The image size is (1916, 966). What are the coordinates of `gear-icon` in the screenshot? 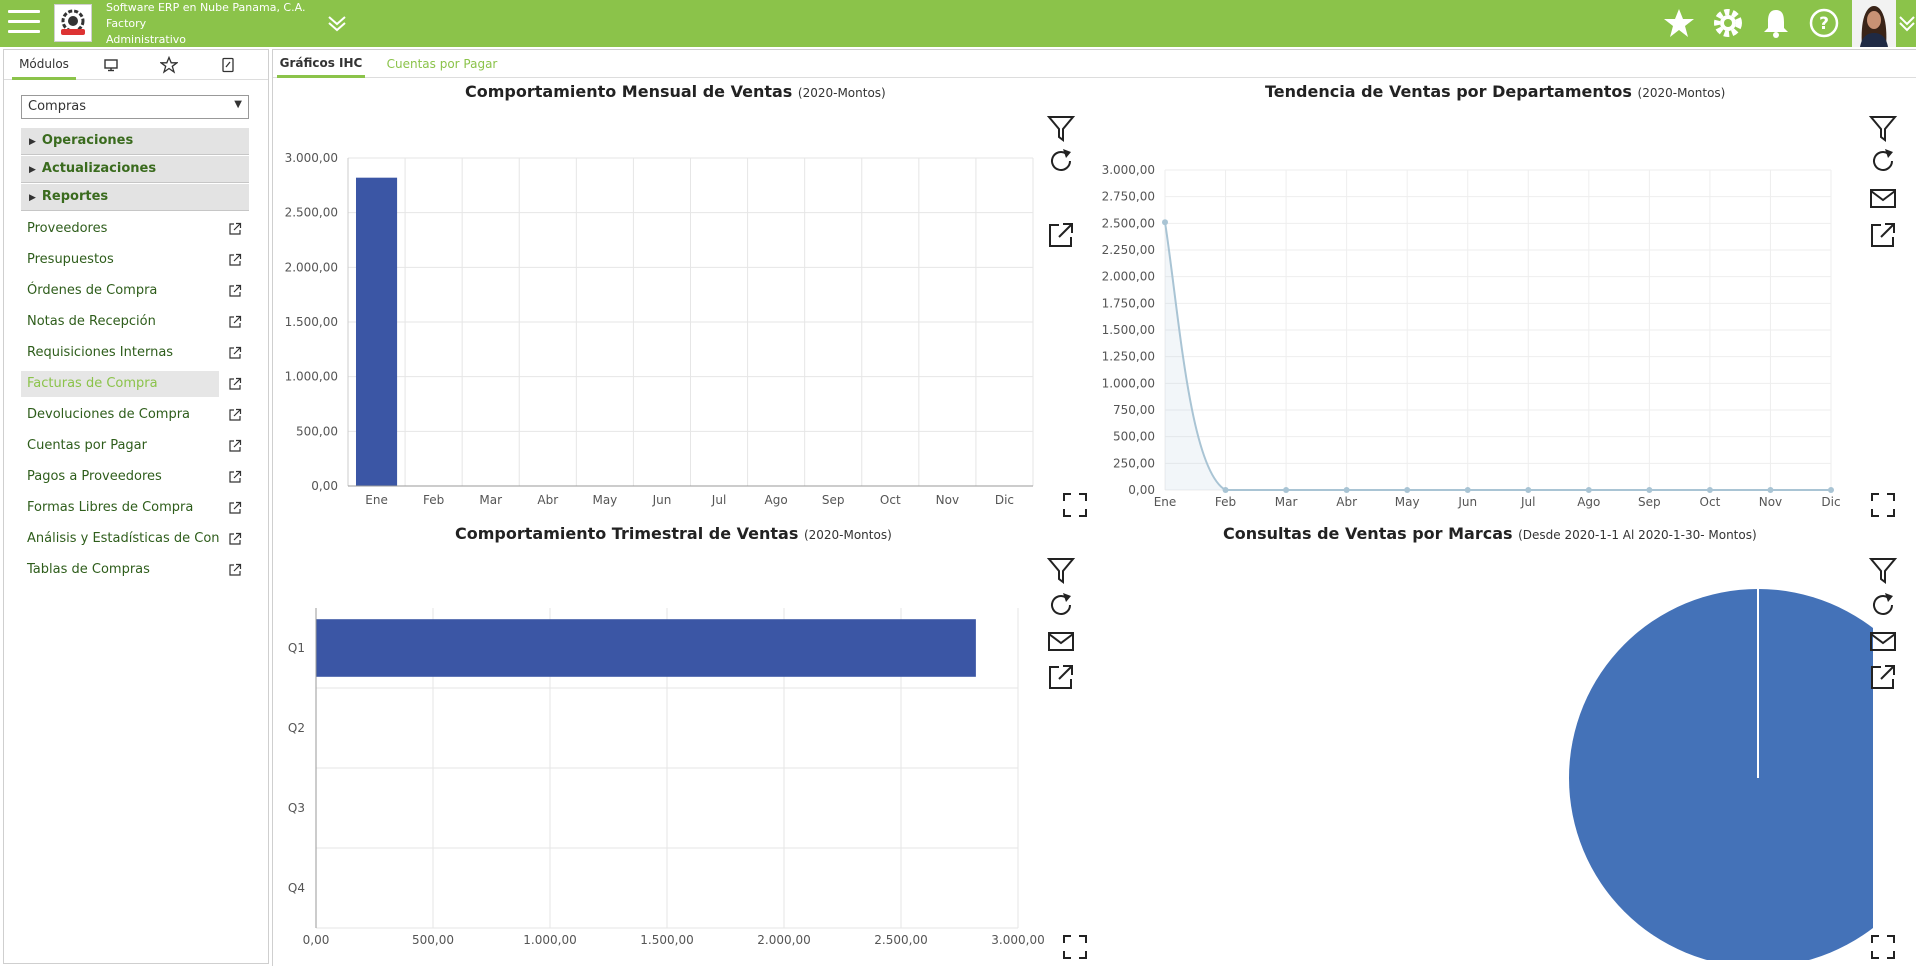 It's located at (1728, 23).